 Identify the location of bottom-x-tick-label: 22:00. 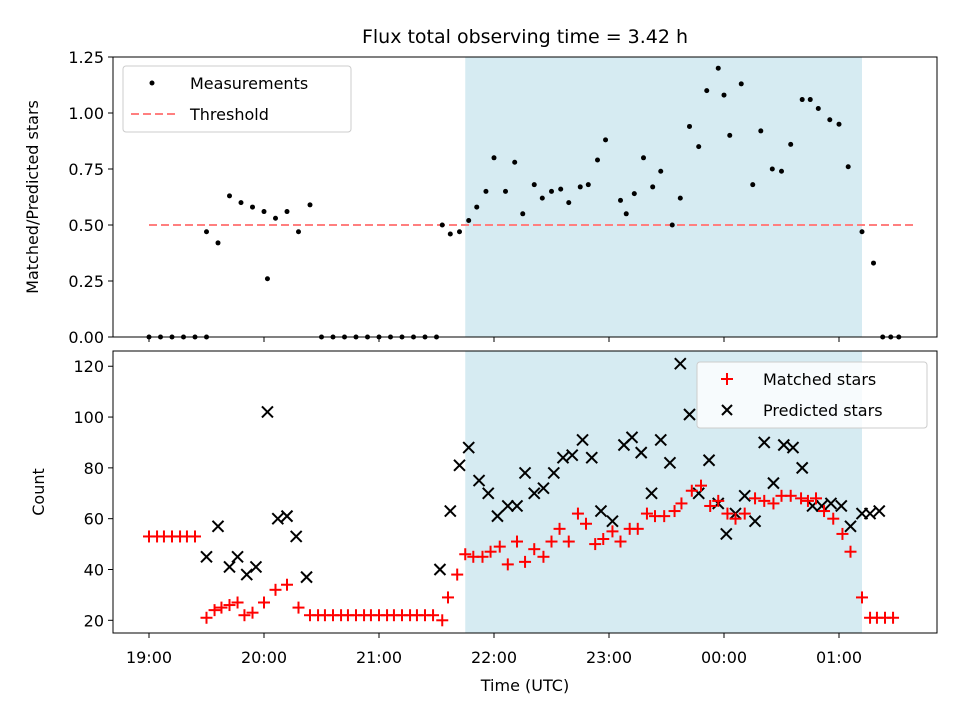
(494, 657).